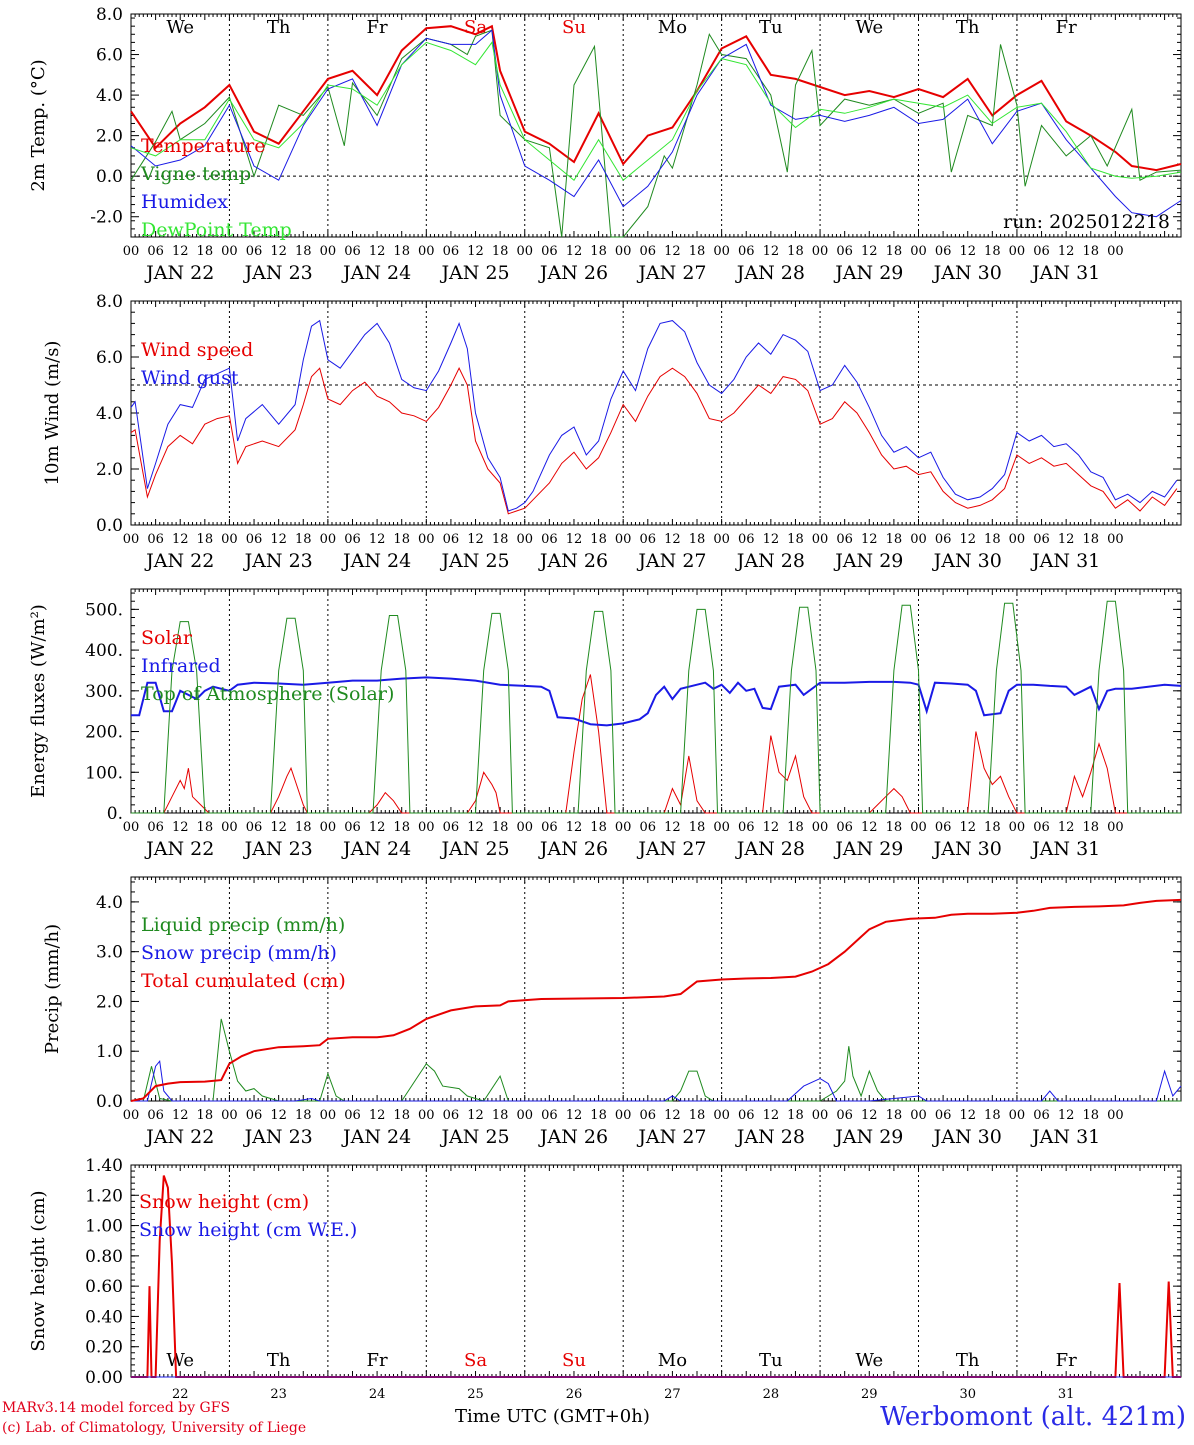  What do you see at coordinates (109, 903) in the screenshot?
I see `y-tick-label: 4.0` at bounding box center [109, 903].